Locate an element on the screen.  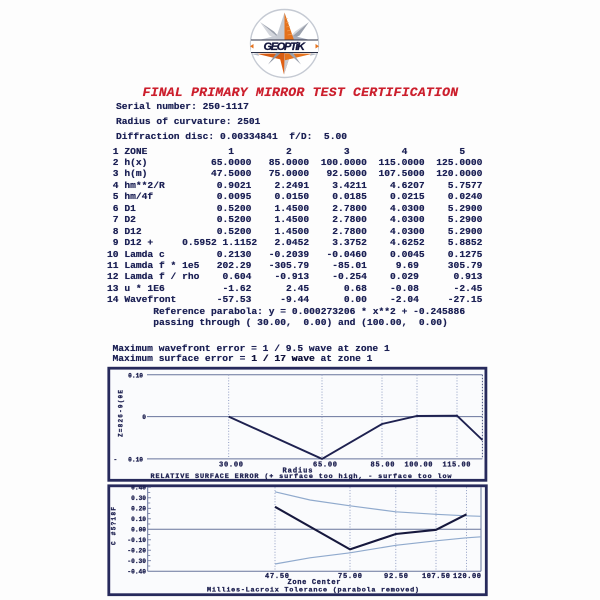
svg-text: -0.10 is located at coordinates (136, 540).